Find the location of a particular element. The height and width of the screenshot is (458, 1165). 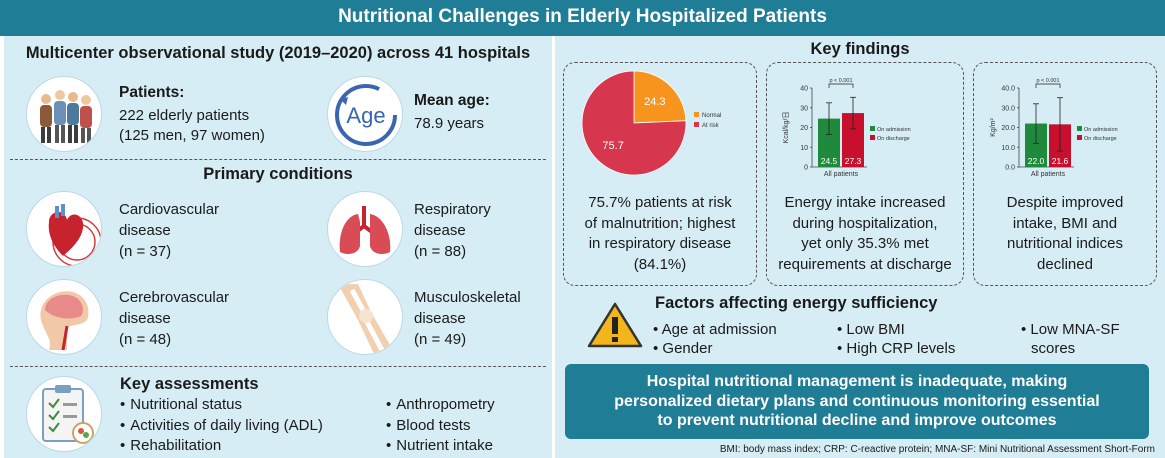

mean-age-value: 78.9 years is located at coordinates (449, 123).